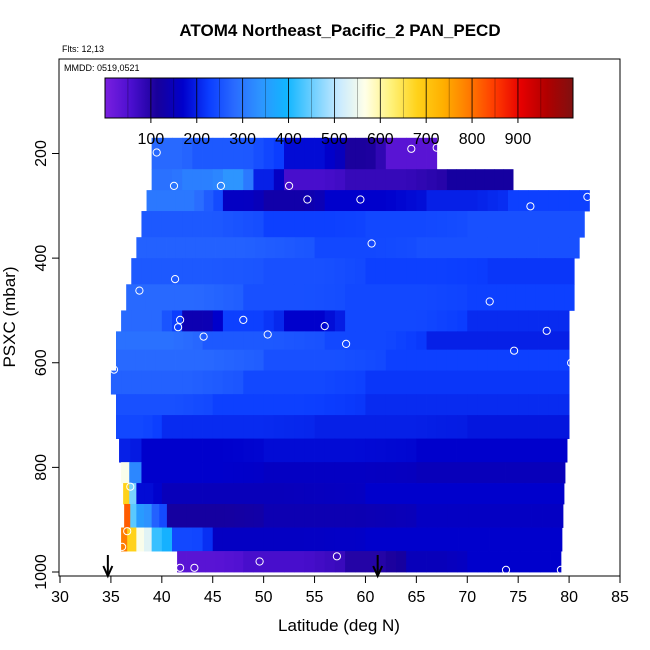 The height and width of the screenshot is (650, 650). Describe the element at coordinates (518, 597) in the screenshot. I see `x-tick-label: 75` at that location.